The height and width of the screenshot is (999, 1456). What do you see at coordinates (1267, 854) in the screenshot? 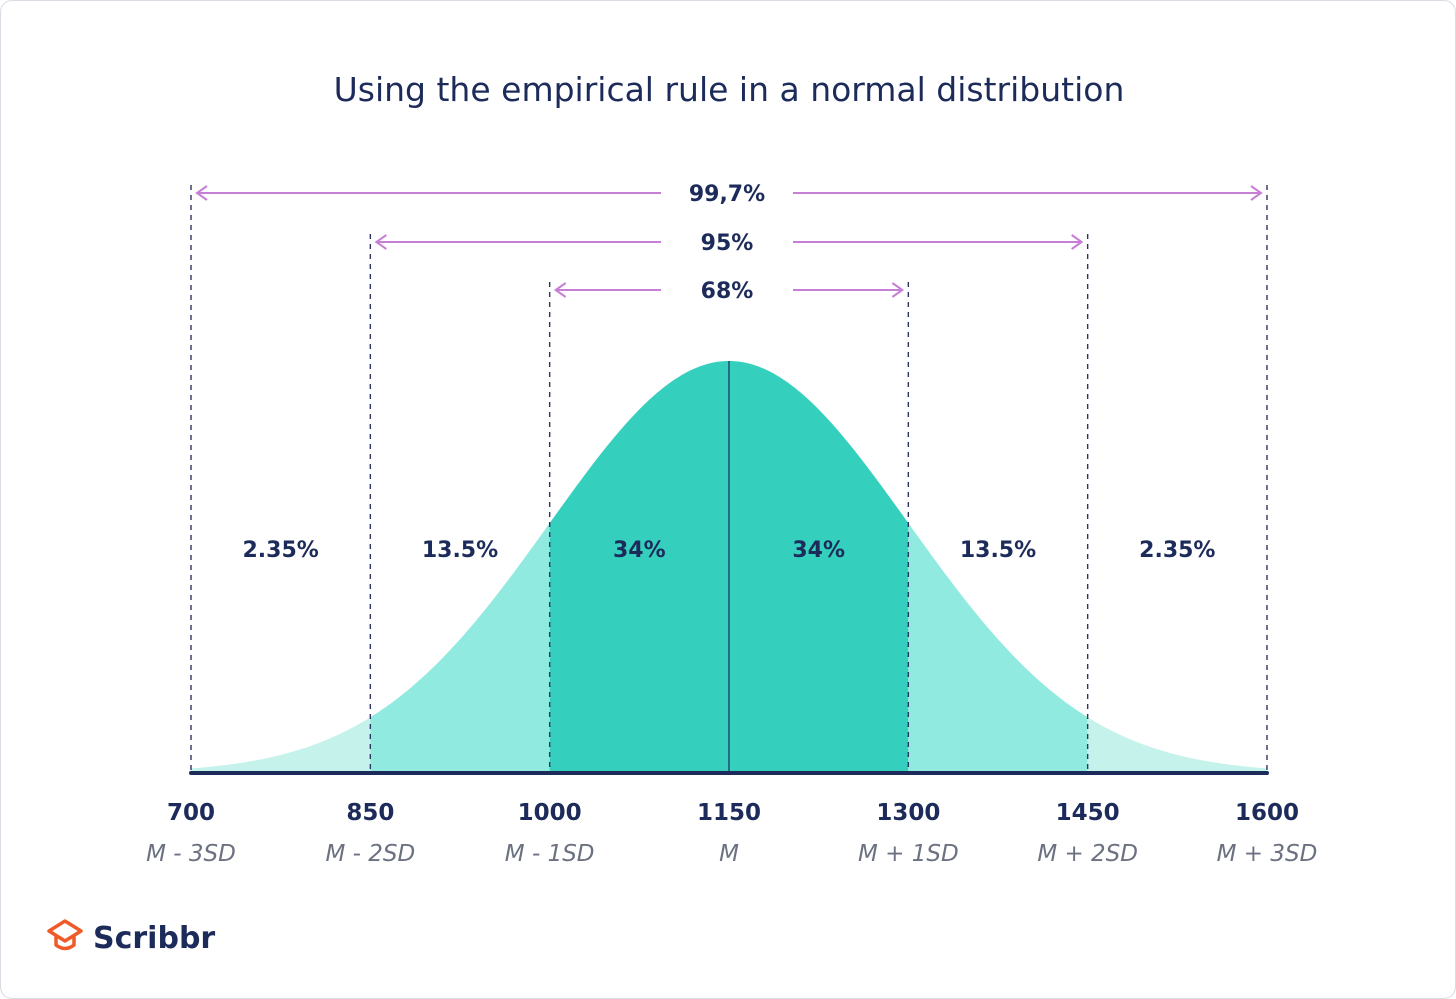
I see `x-tick-sublabel-7: M + 3SD` at bounding box center [1267, 854].